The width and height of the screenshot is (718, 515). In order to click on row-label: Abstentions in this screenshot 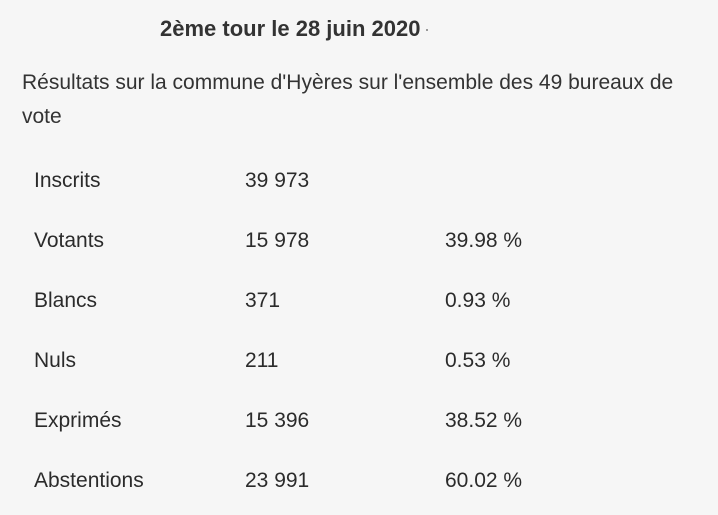, I will do `click(89, 480)`.